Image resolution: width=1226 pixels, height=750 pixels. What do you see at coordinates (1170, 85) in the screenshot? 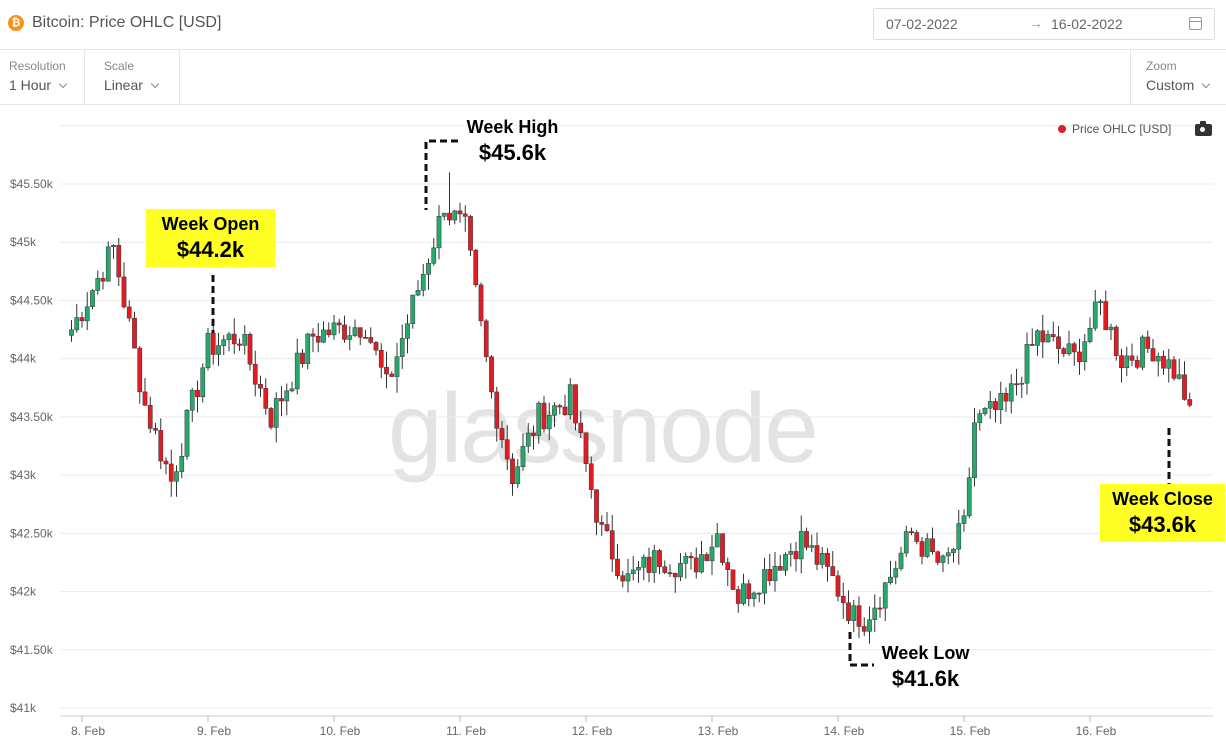
I see `zoom-value: Custom` at bounding box center [1170, 85].